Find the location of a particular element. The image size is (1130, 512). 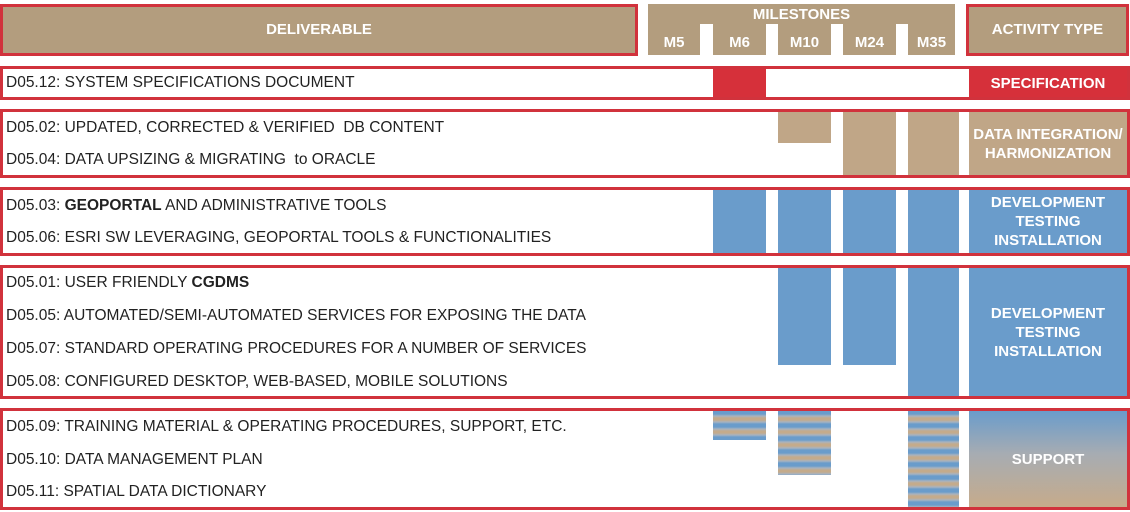

bar-support-m6 is located at coordinates (739, 425).